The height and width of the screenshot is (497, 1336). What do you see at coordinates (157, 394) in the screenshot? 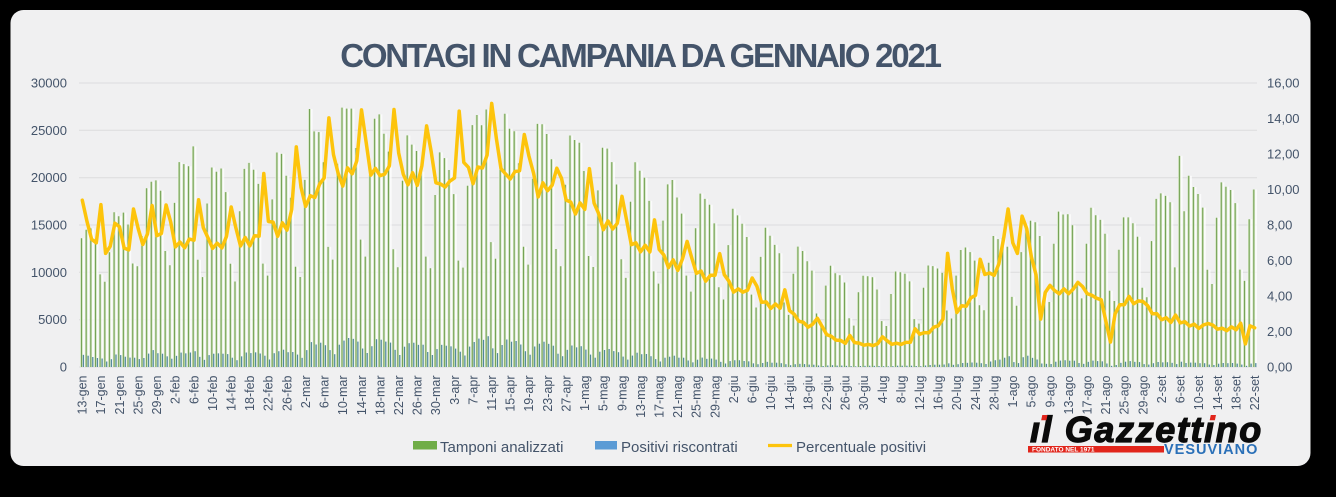
I see `svg-text: 29-gen` at bounding box center [157, 394].